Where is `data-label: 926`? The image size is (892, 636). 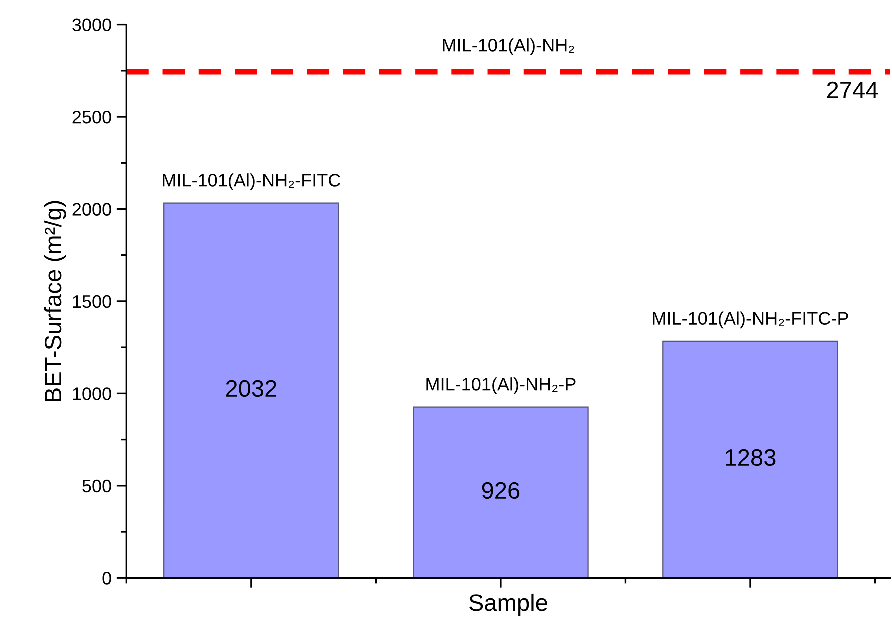 data-label: 926 is located at coordinates (501, 491).